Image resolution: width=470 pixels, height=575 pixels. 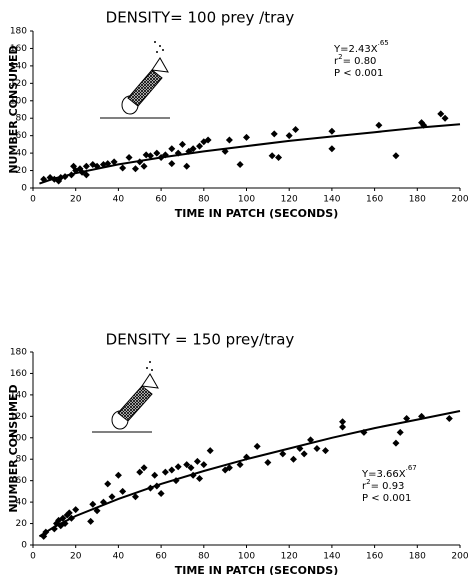 What do you see at coordinates (200, 340) in the screenshot?
I see `chart-title: DENSITY = 150 prey/tray` at bounding box center [200, 340].